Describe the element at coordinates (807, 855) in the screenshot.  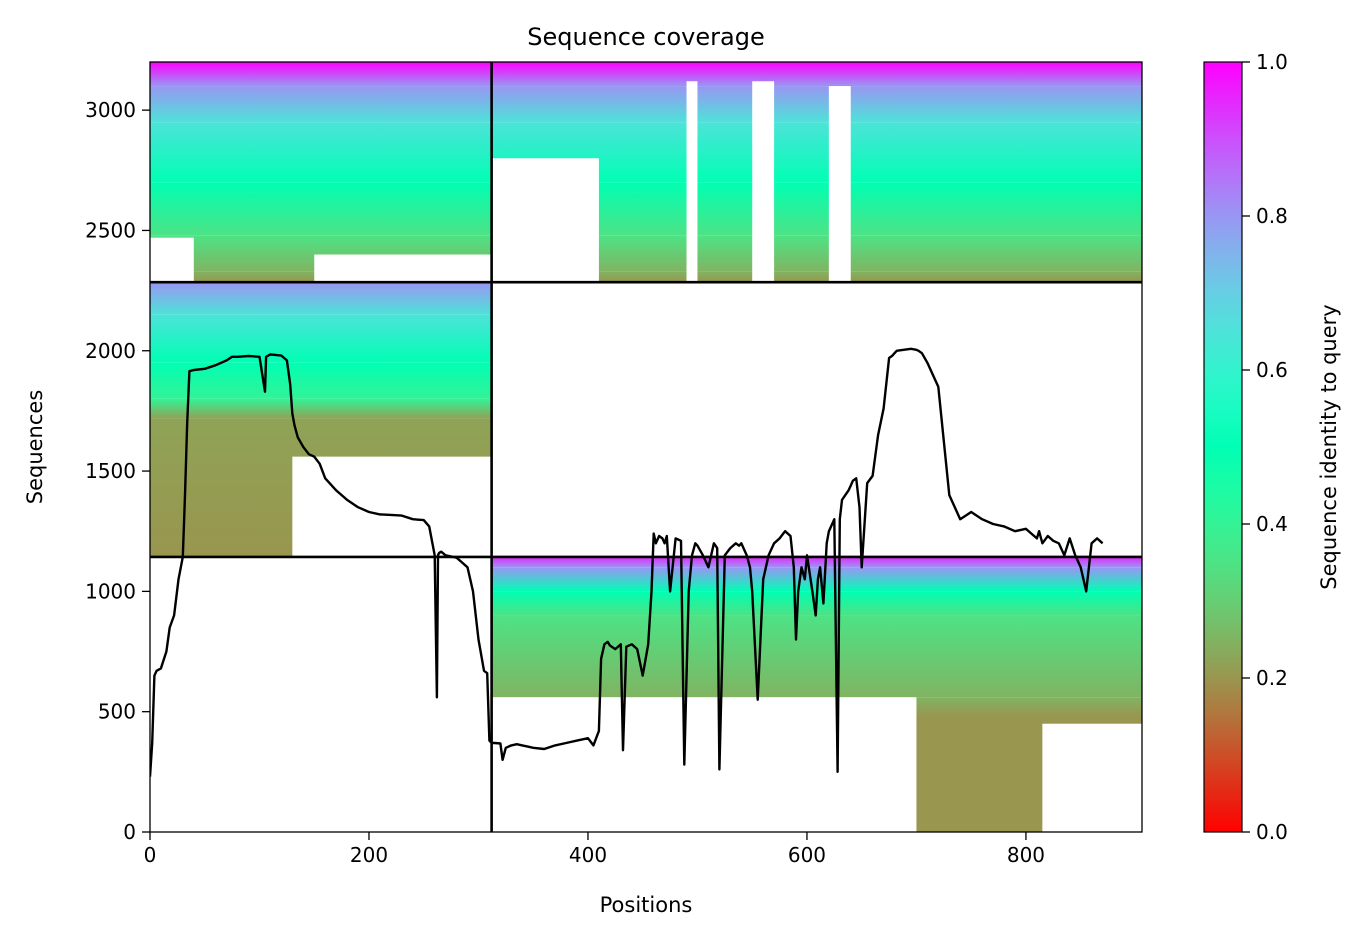
I see `x-tick-label: 600` at that location.